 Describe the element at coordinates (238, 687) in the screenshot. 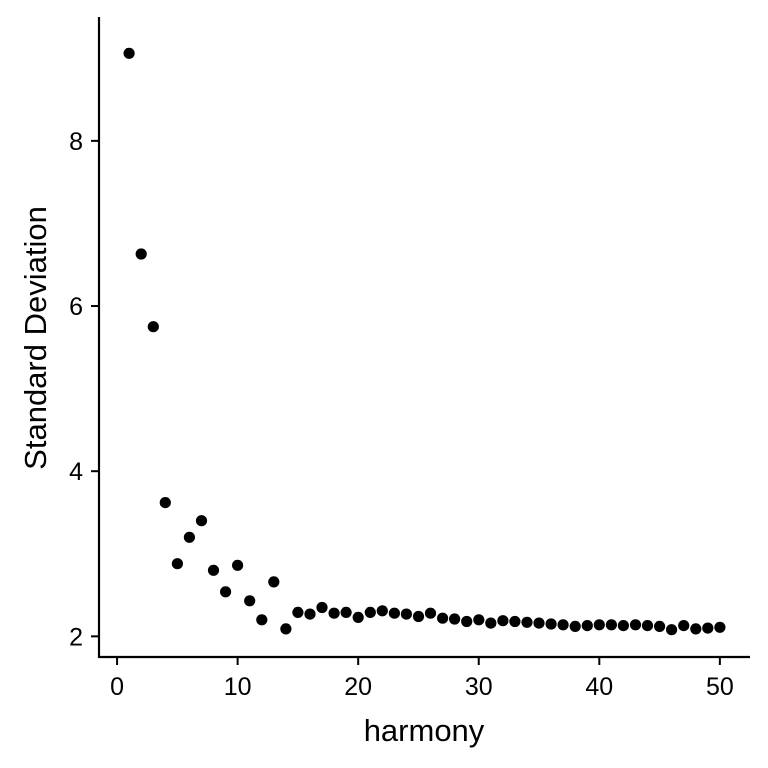

I see `x-tick-label: 10` at that location.